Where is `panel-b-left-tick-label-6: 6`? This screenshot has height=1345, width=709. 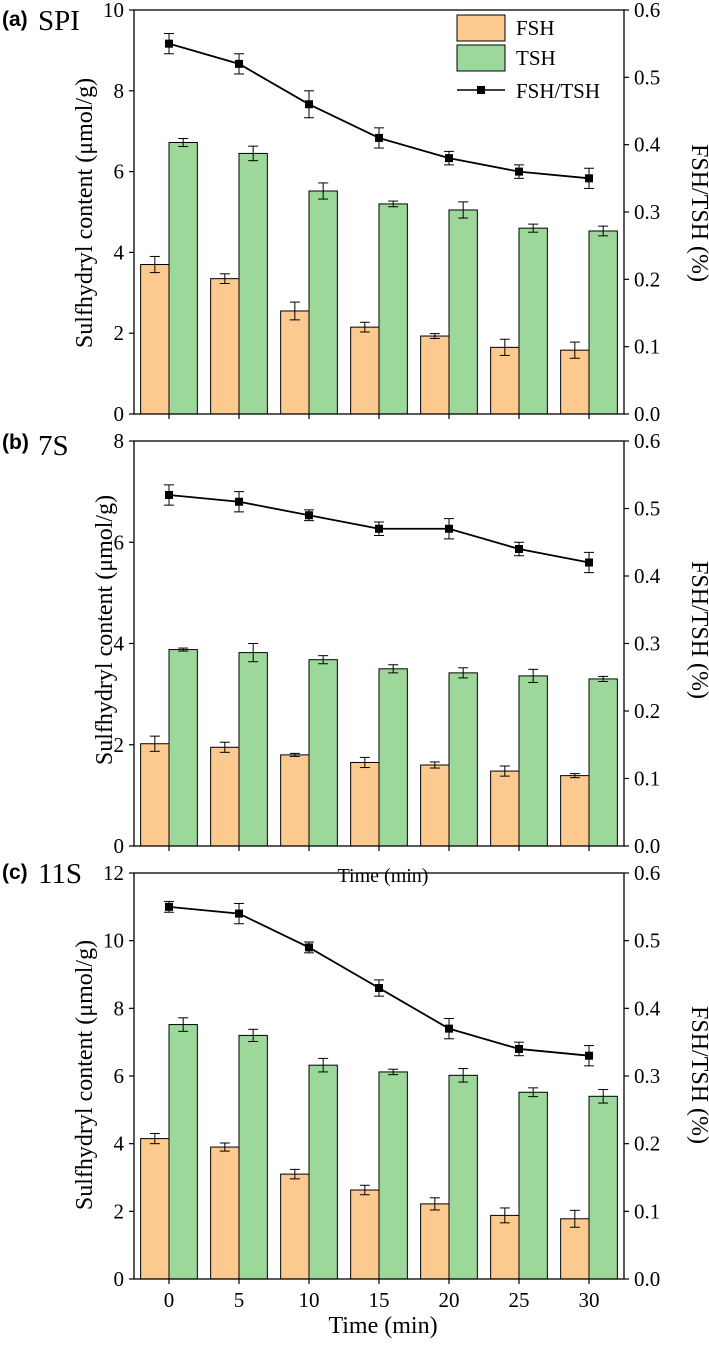 panel-b-left-tick-label-6: 6 is located at coordinates (119, 542).